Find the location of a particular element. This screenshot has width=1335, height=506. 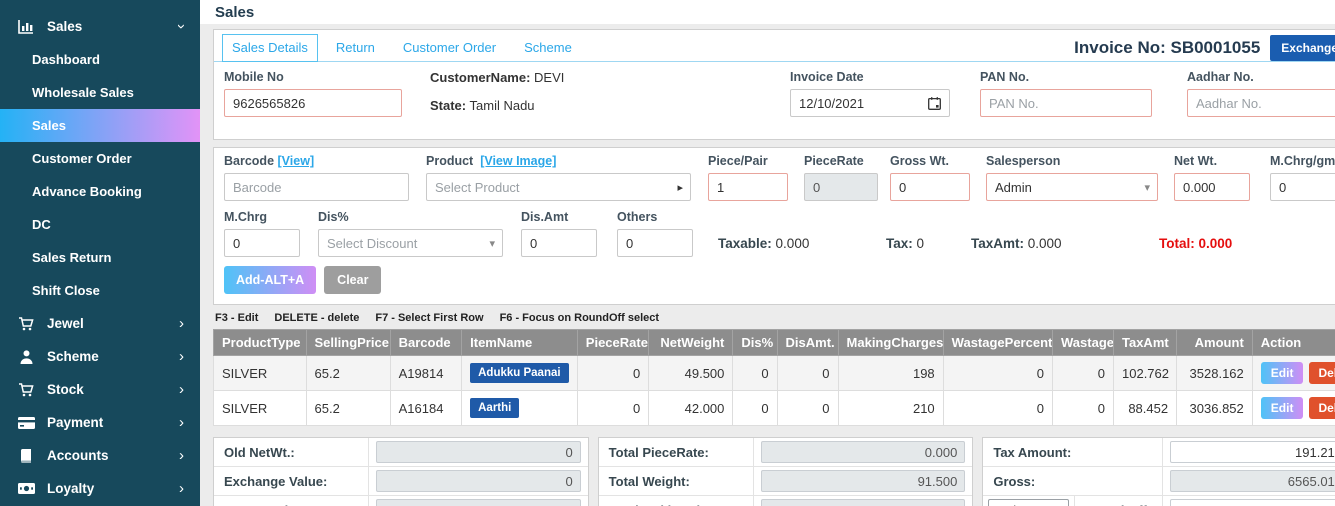

col-making-charges: MakingCharges is located at coordinates (890, 342).